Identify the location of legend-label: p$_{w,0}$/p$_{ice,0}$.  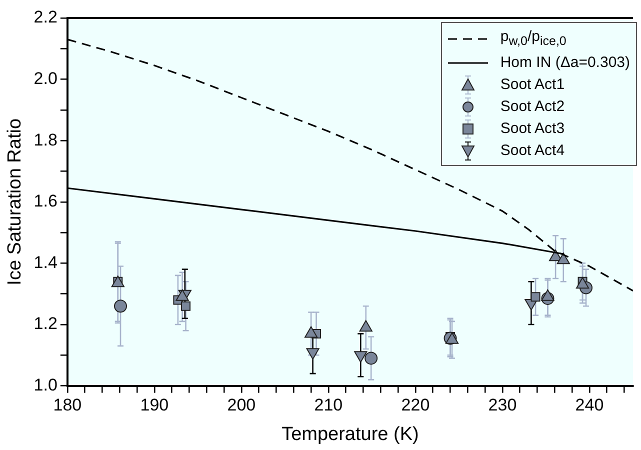
(533, 38).